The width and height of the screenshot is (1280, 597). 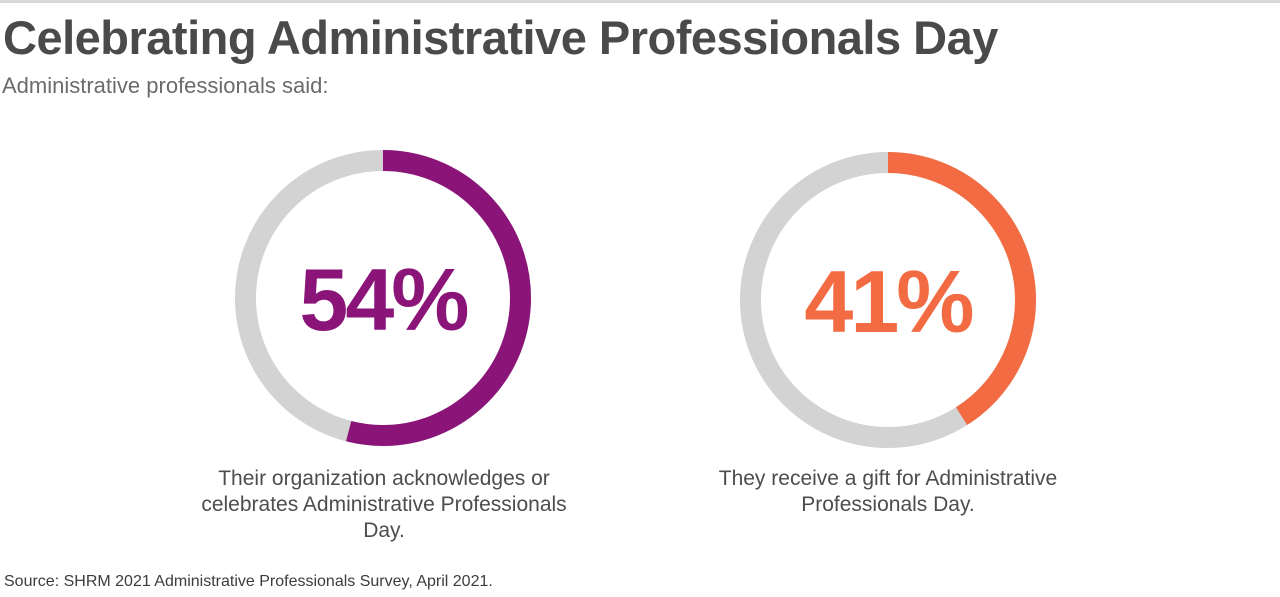 I want to click on donut-chart-gift: 41%, so click(x=888, y=300).